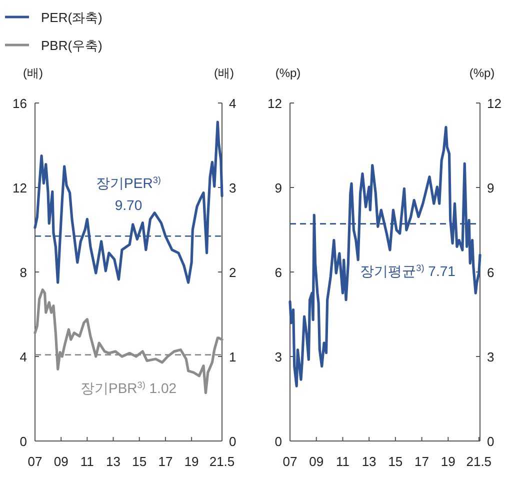  I want to click on y-tick-label: 8, so click(23, 272).